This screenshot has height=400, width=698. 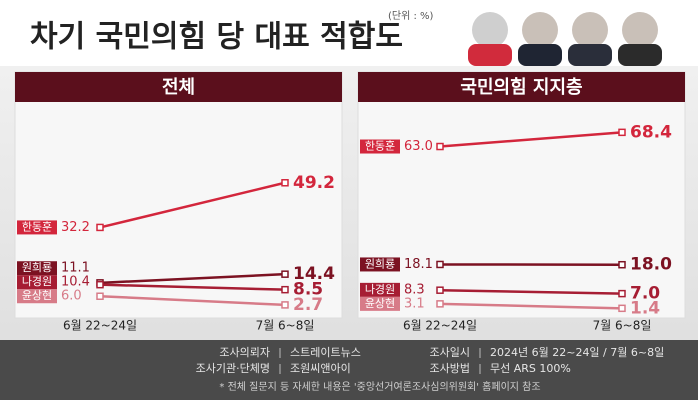 What do you see at coordinates (651, 265) in the screenshot?
I see `value-label: 18.0` at bounding box center [651, 265].